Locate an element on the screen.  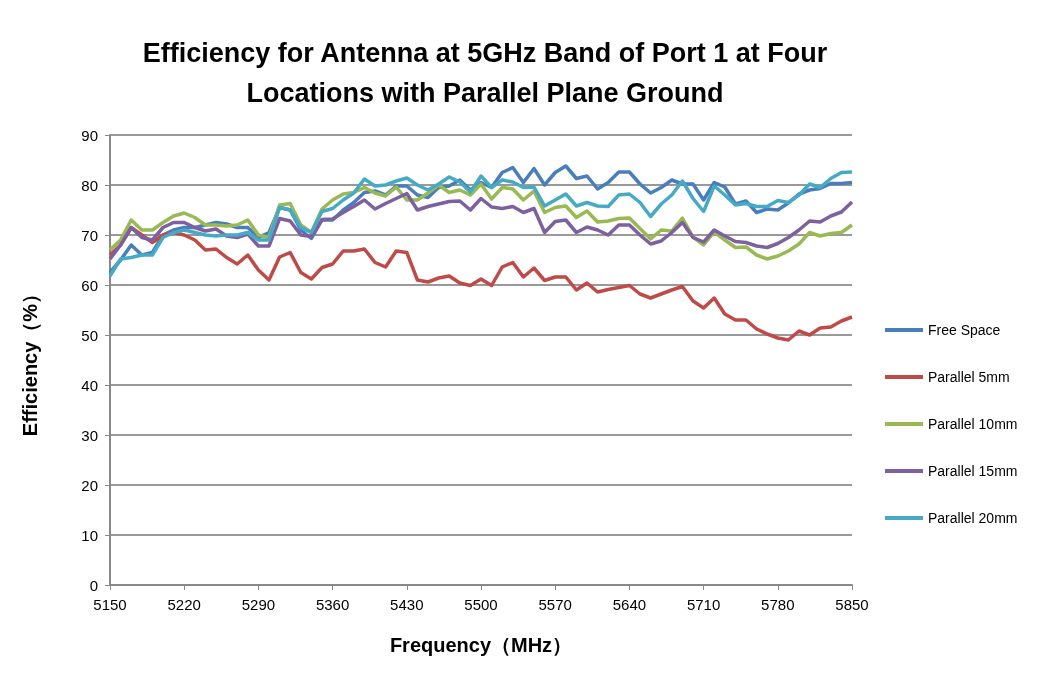
x-tick-label: 5640 is located at coordinates (629, 604).